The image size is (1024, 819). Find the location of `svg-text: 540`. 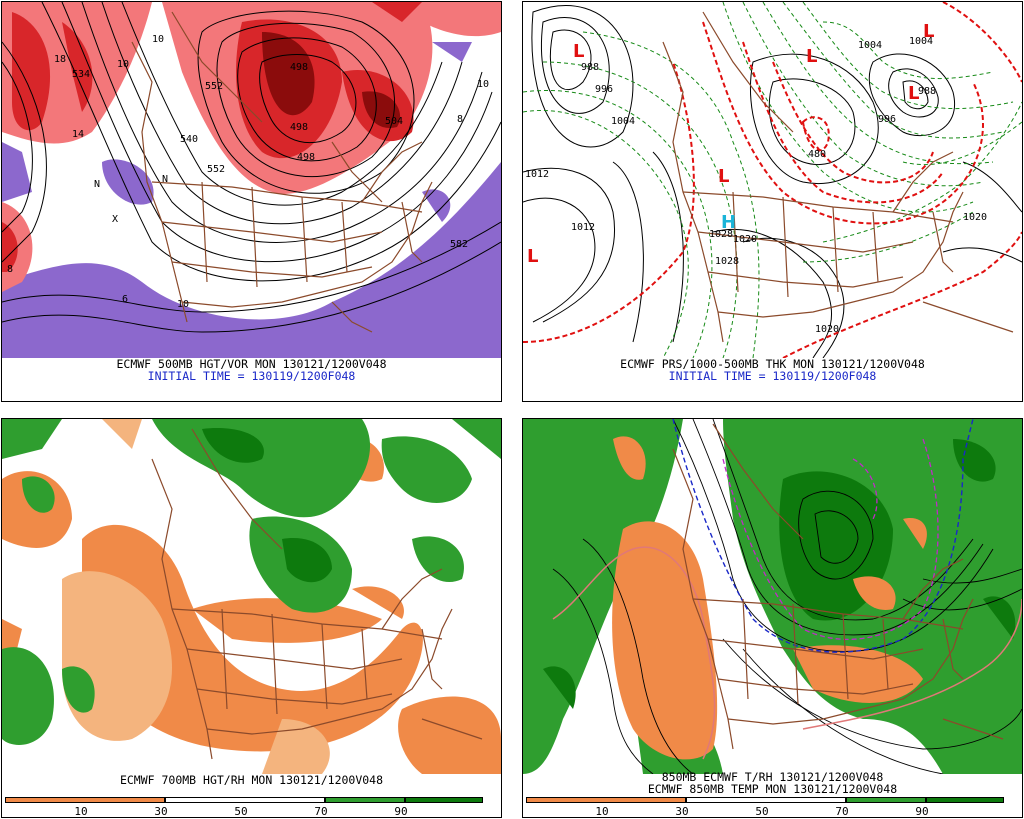

svg-text: 540 is located at coordinates (189, 139).